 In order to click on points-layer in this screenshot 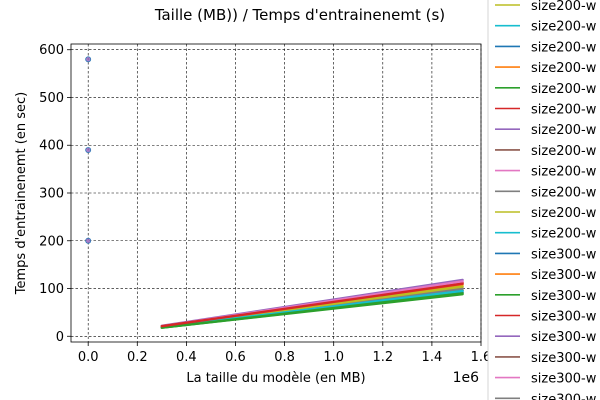, I will do `click(88, 150)`.